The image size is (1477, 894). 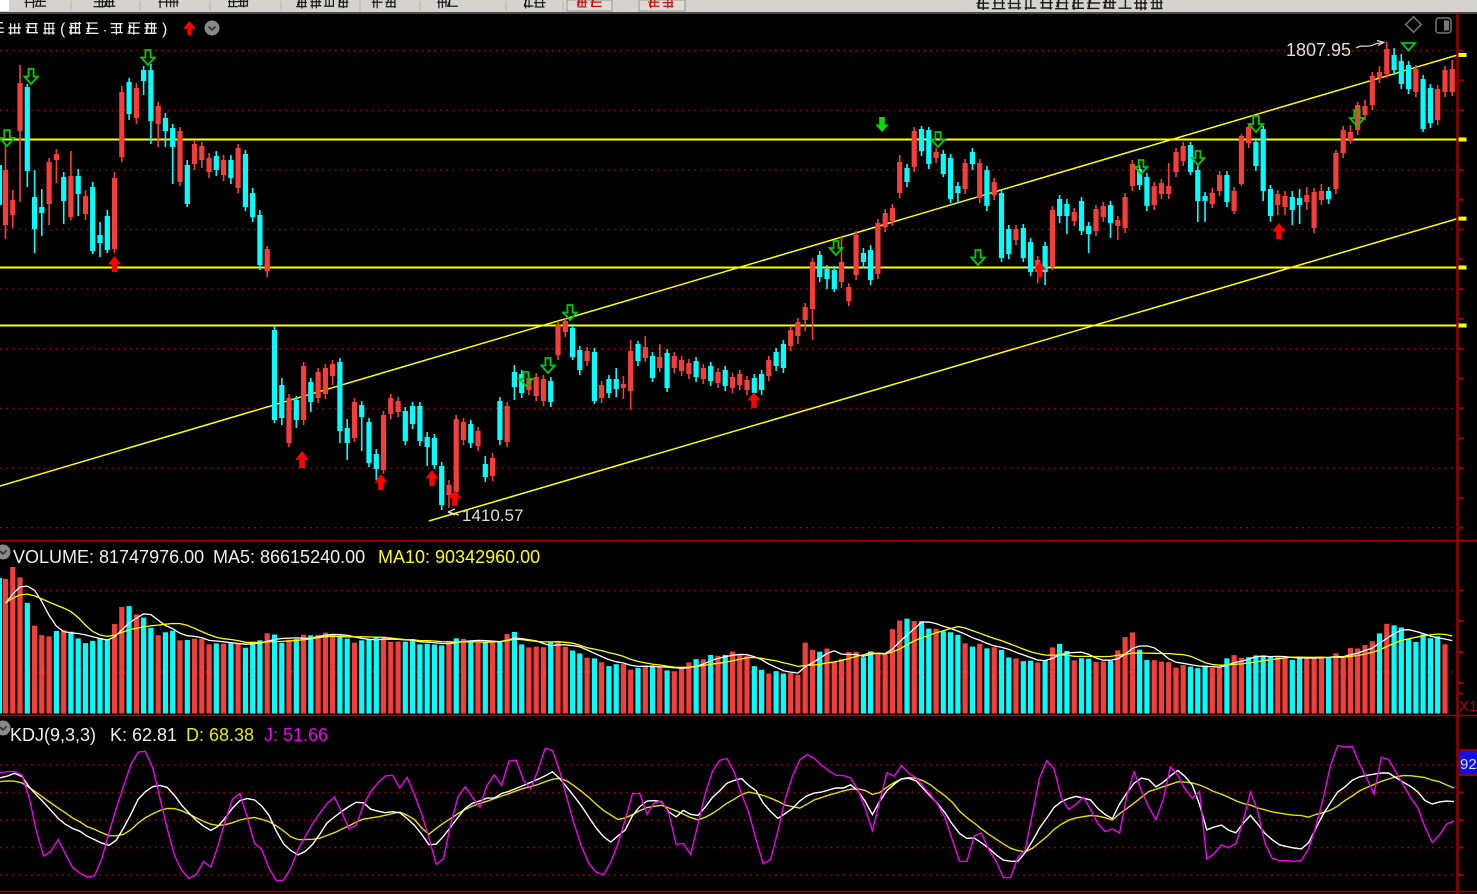 I want to click on svg-text: 92, so click(x=1468, y=764).